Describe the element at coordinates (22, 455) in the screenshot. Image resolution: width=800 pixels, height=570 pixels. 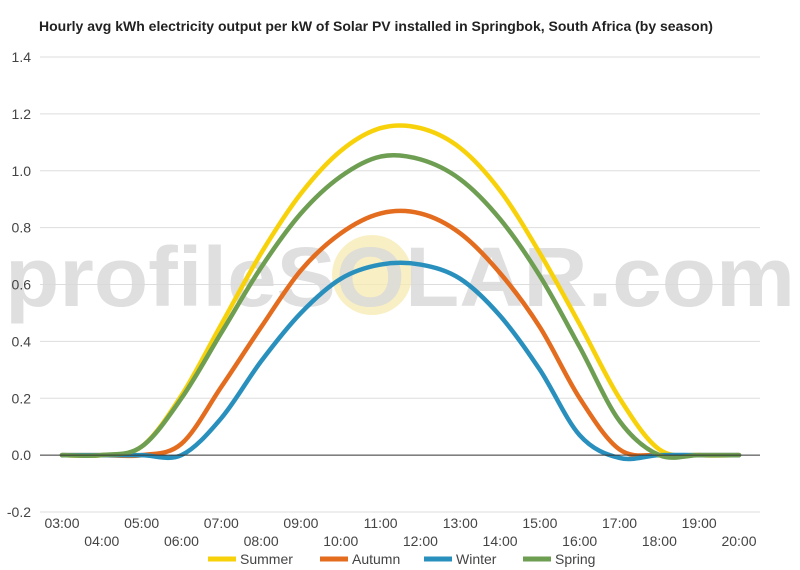
I see `y-tick-label: 0.0` at that location.